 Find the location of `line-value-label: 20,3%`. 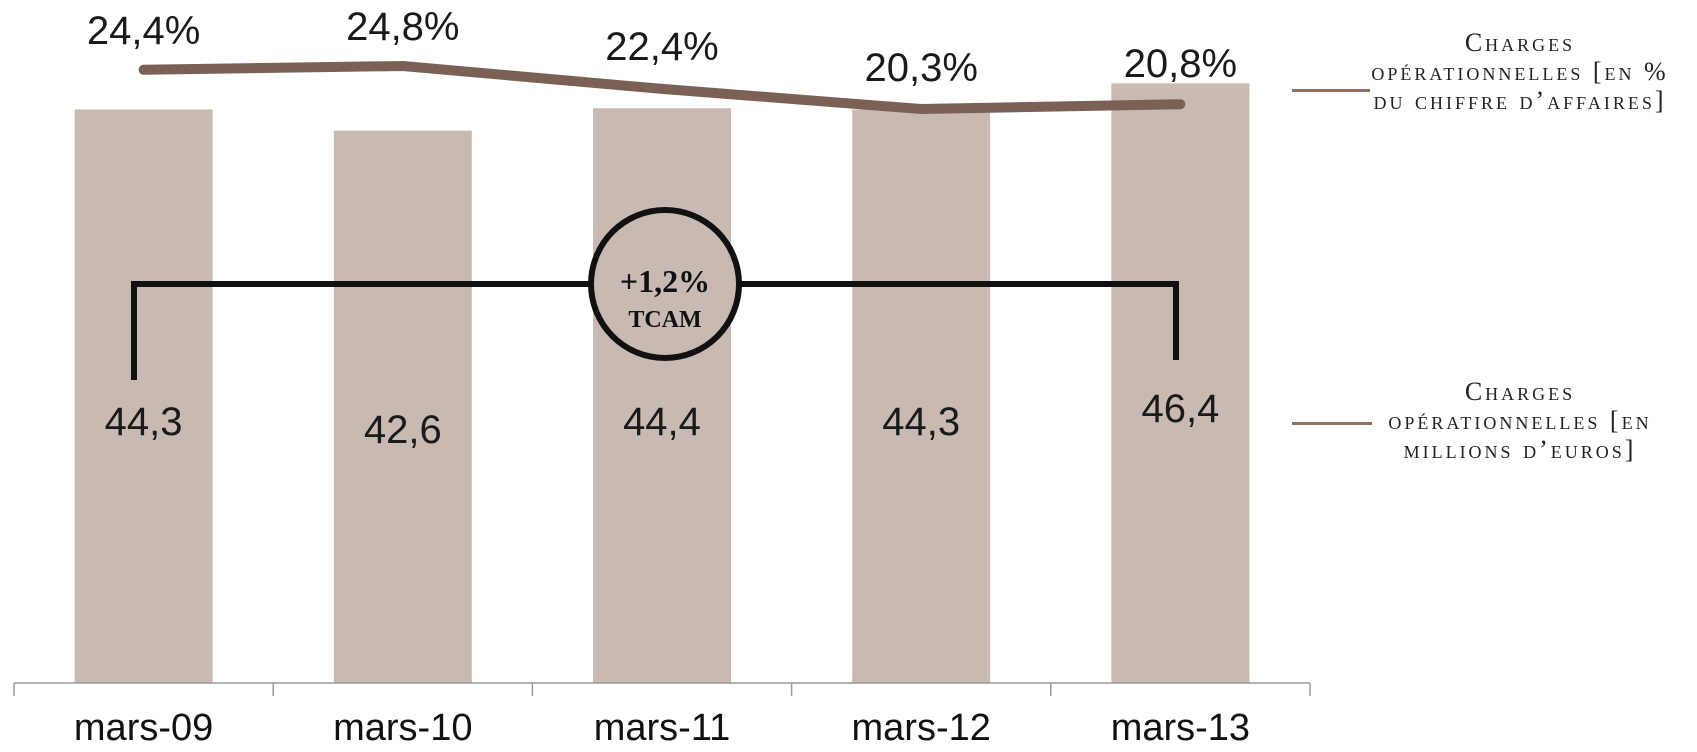

line-value-label: 20,3% is located at coordinates (920, 68).